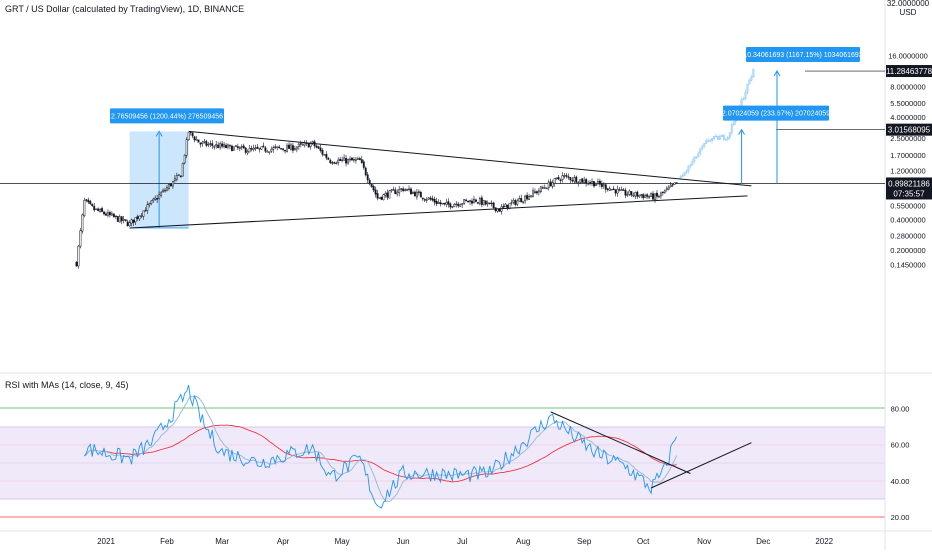 Image resolution: width=932 pixels, height=555 pixels. Describe the element at coordinates (222, 541) in the screenshot. I see `time-tick-label: Mar` at that location.